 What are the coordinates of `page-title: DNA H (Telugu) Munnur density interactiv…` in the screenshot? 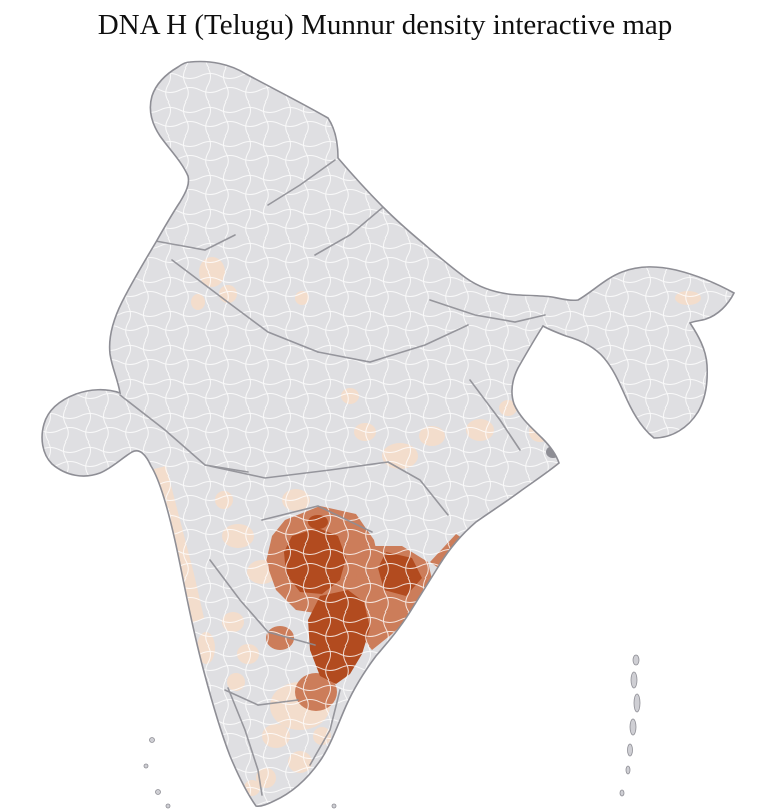 It's located at (385, 25).